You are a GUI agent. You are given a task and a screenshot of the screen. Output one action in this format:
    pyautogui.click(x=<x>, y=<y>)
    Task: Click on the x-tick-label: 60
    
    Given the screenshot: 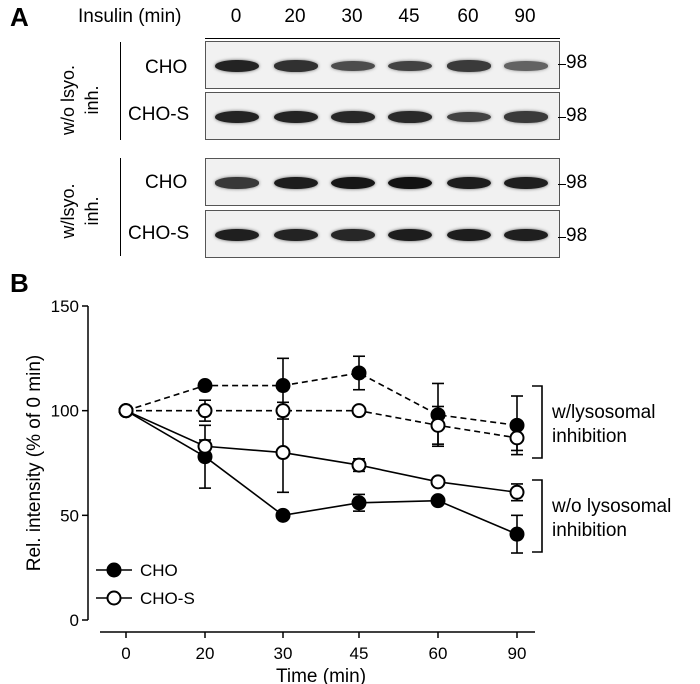 What is the action you would take?
    pyautogui.click(x=438, y=653)
    